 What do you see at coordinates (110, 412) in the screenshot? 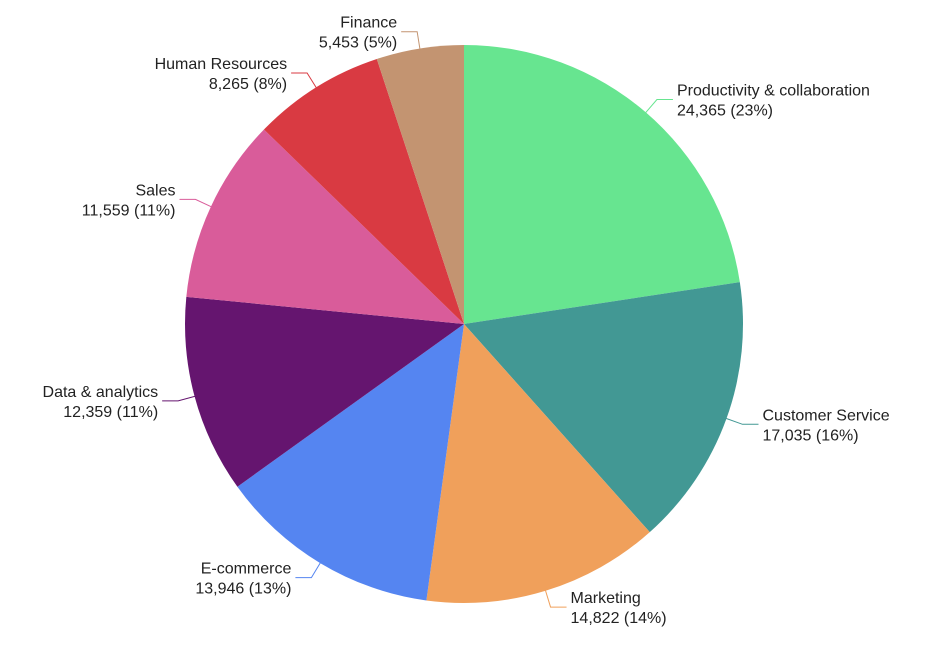
I see `slice-value-data-and-analytics: 12,359 (11%)` at bounding box center [110, 412].